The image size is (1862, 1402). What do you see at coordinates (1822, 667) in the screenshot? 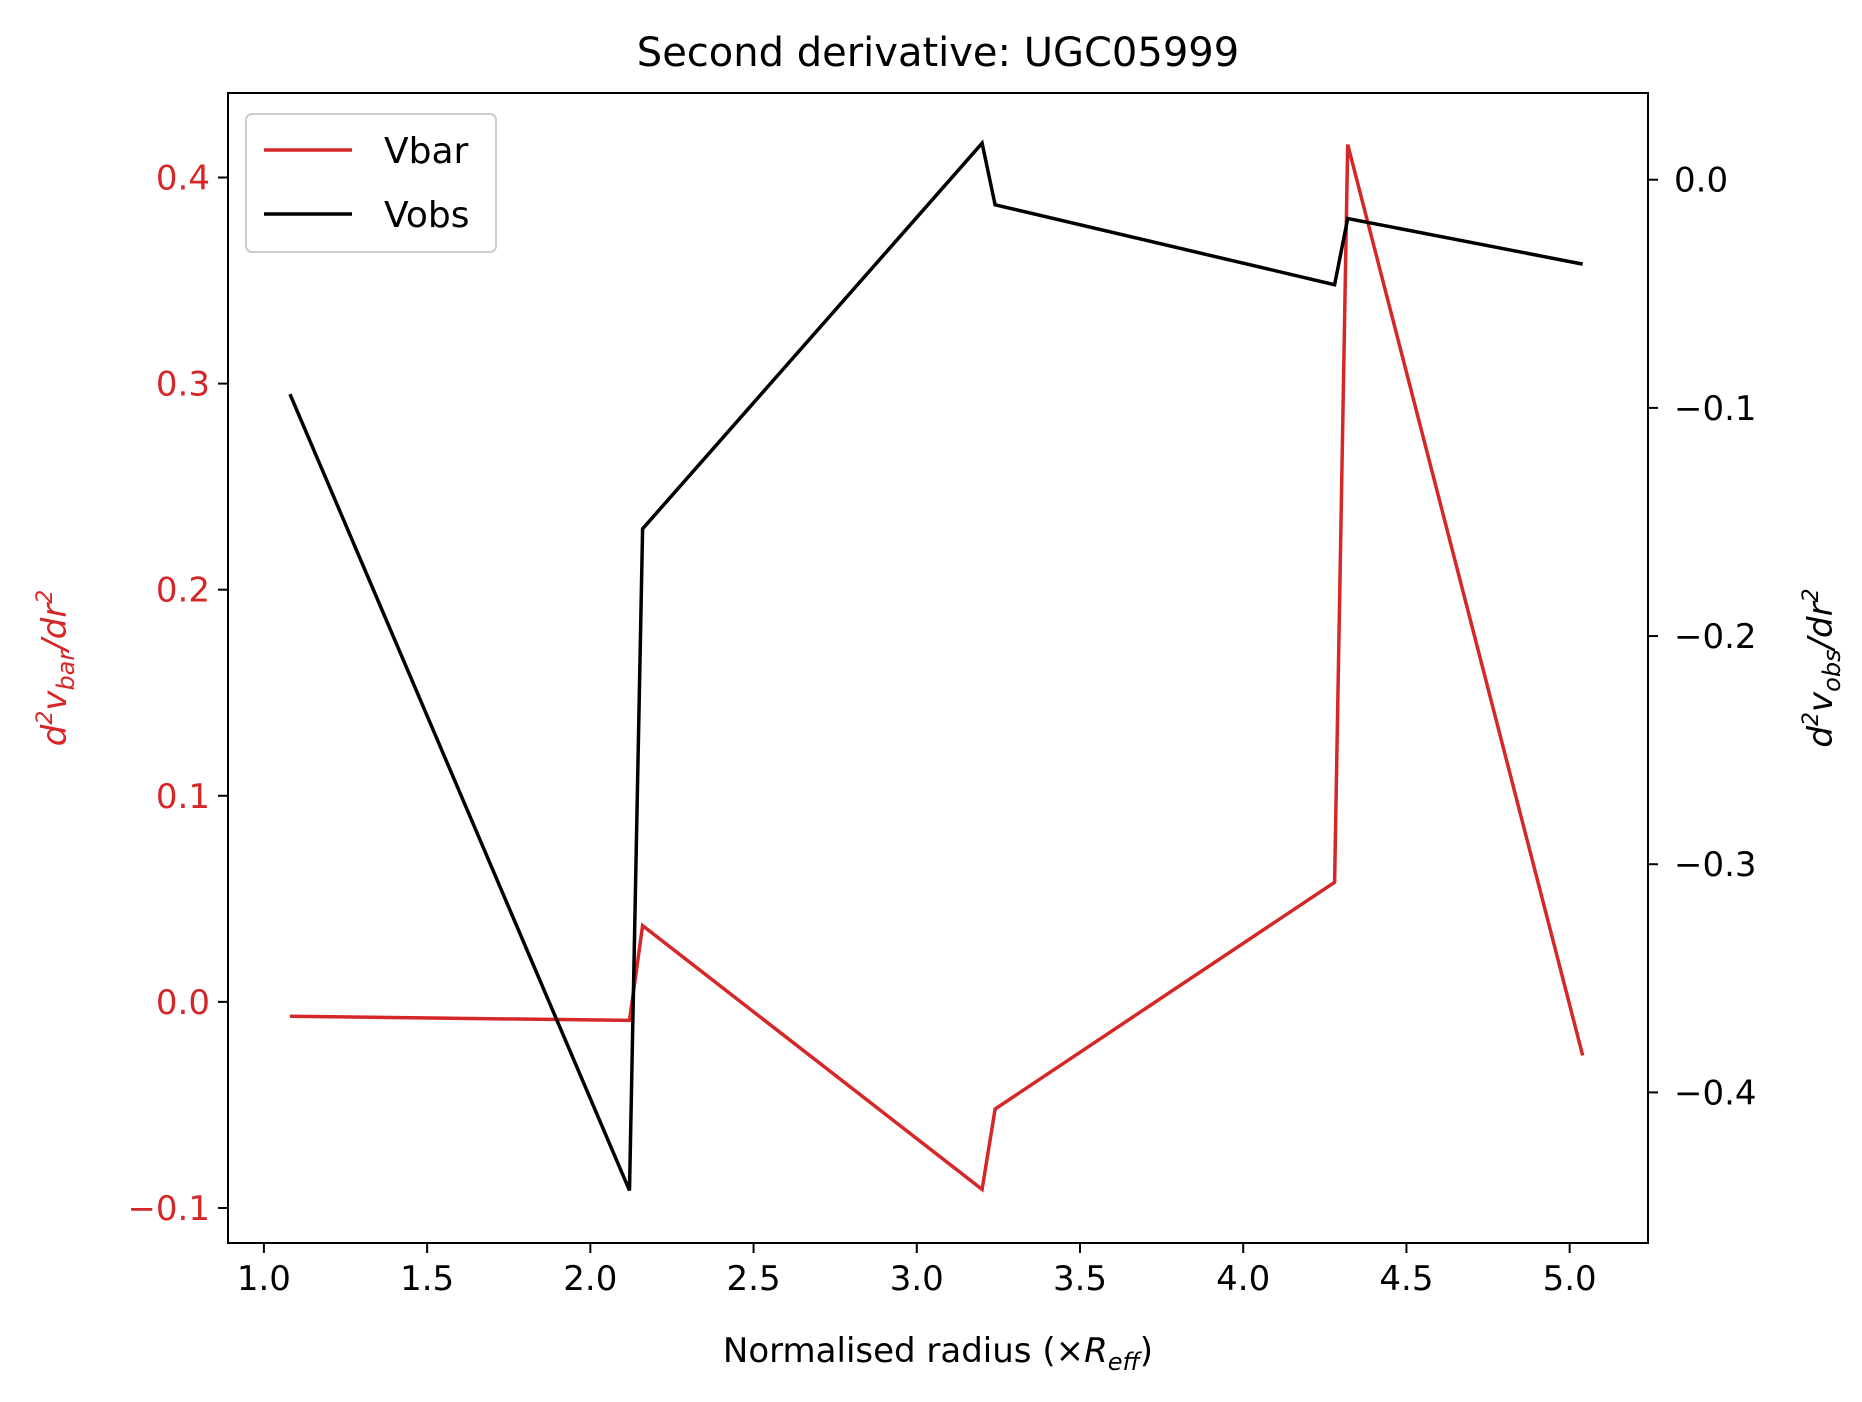
I see `y-axis-right-label: d2vobs/dr2` at bounding box center [1822, 667].